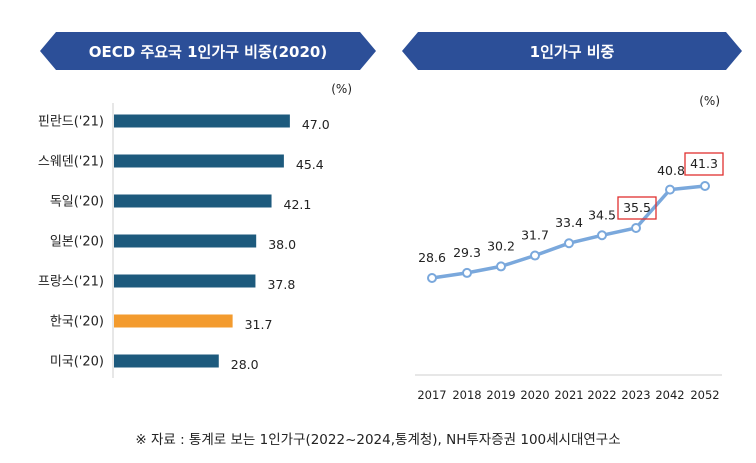 This screenshot has width=756, height=463. I want to click on line-value-label: 35.5, so click(637, 207).